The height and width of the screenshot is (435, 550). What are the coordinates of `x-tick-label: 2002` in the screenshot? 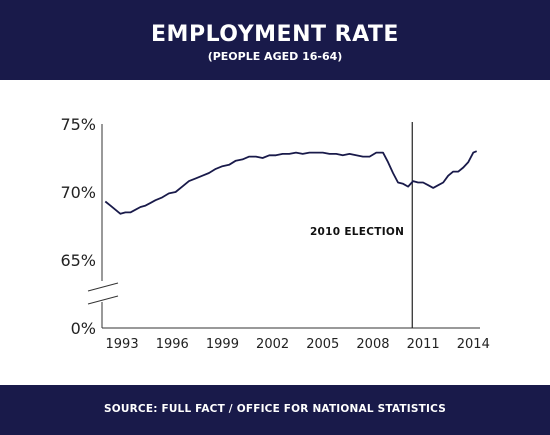 It's located at (272, 344).